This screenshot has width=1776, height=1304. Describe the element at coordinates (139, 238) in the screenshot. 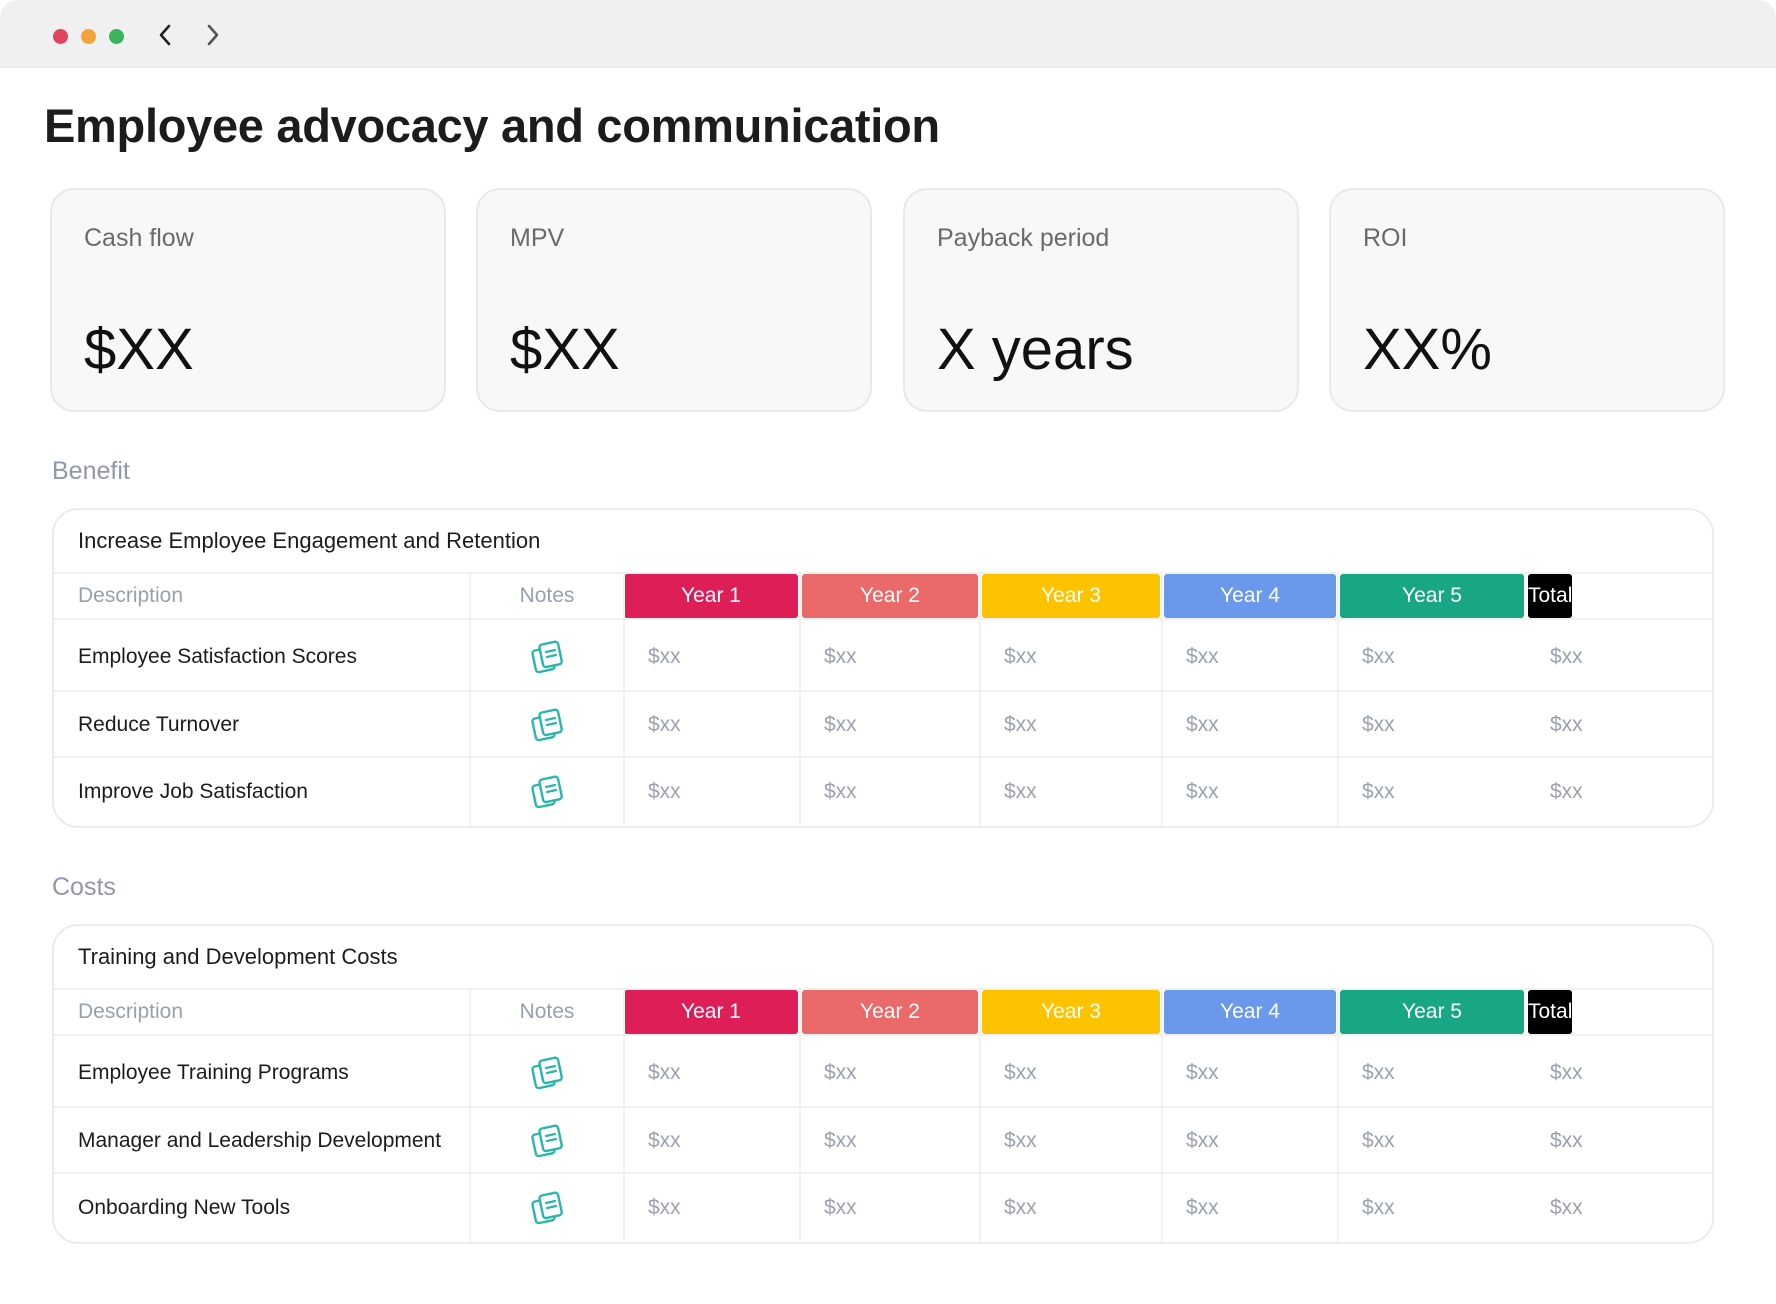

I see `kpi-label: Cash flow` at that location.